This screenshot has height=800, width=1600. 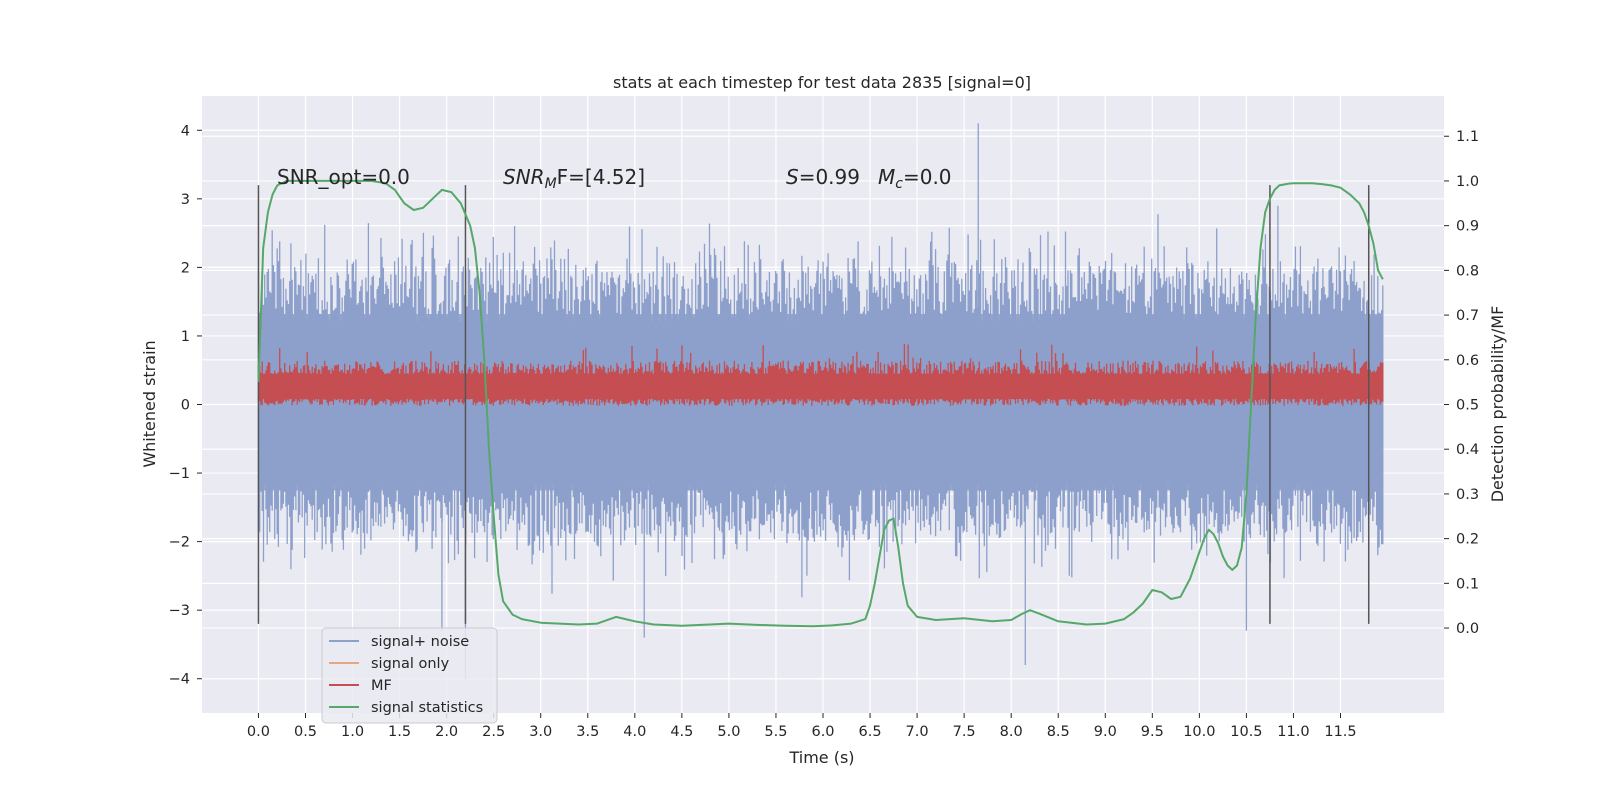 What do you see at coordinates (179, 611) in the screenshot?
I see `y-tick-label: −3` at bounding box center [179, 611].